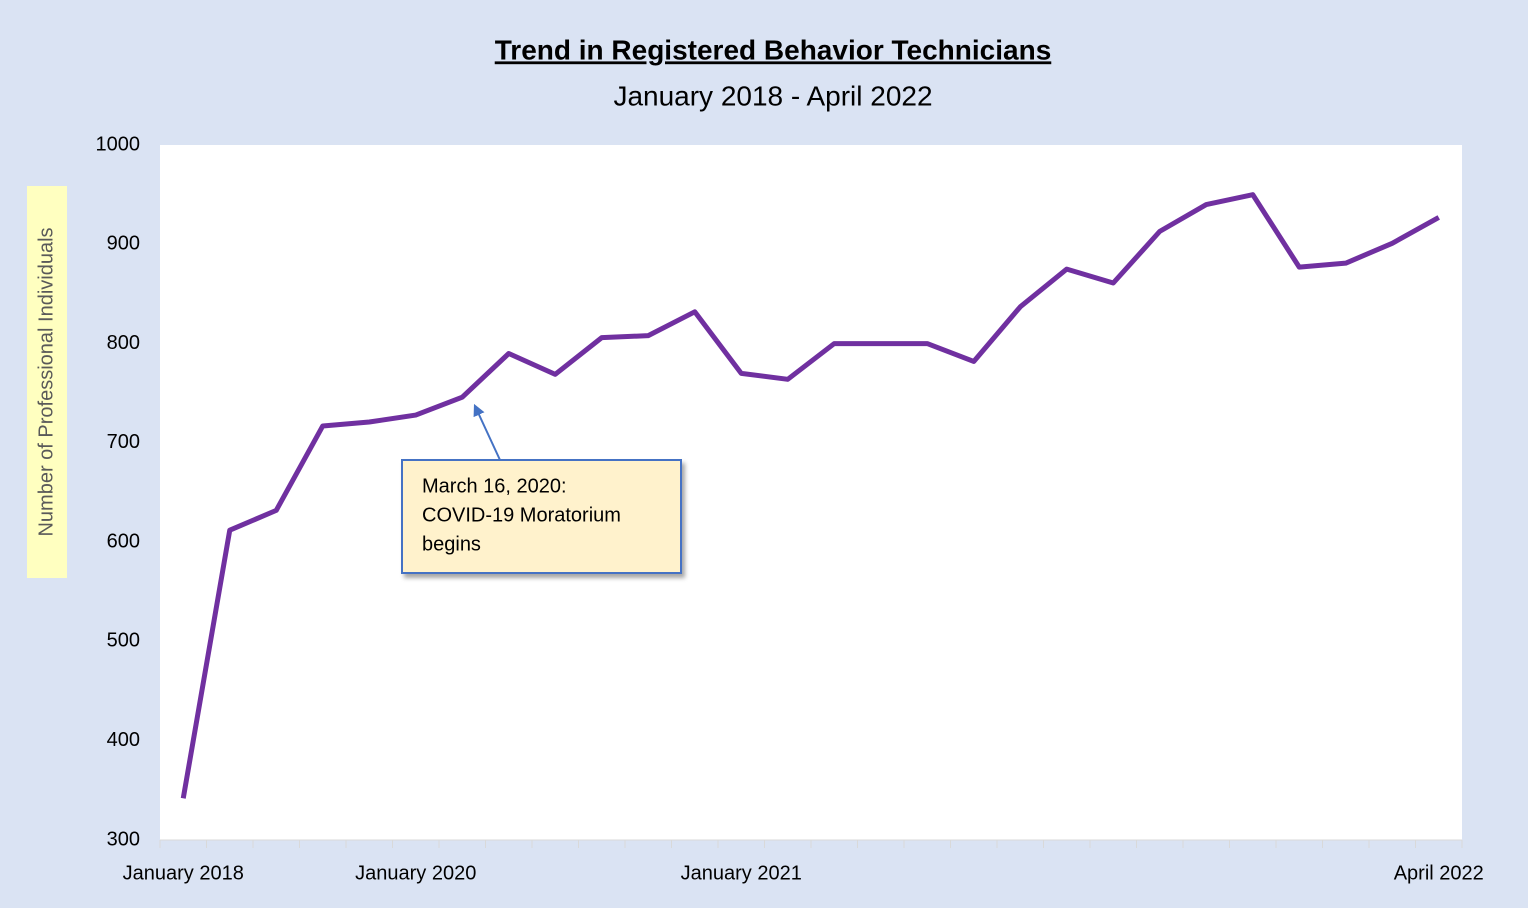  I want to click on annotation-line: COVID-19 Moratorium, so click(521, 515).